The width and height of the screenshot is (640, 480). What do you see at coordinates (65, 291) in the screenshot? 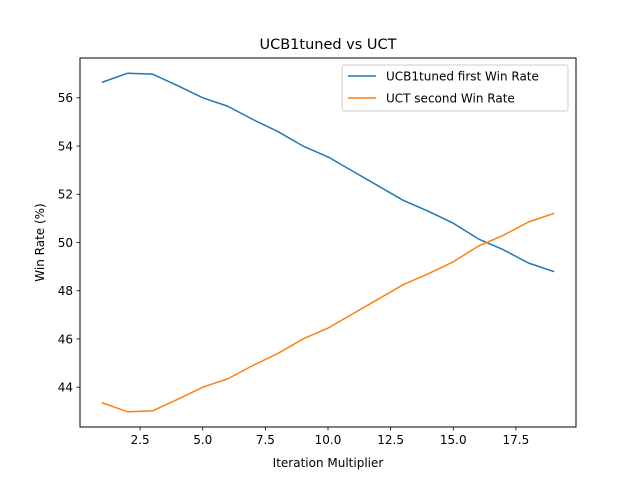
I see `y-tick-label: 48` at bounding box center [65, 291].